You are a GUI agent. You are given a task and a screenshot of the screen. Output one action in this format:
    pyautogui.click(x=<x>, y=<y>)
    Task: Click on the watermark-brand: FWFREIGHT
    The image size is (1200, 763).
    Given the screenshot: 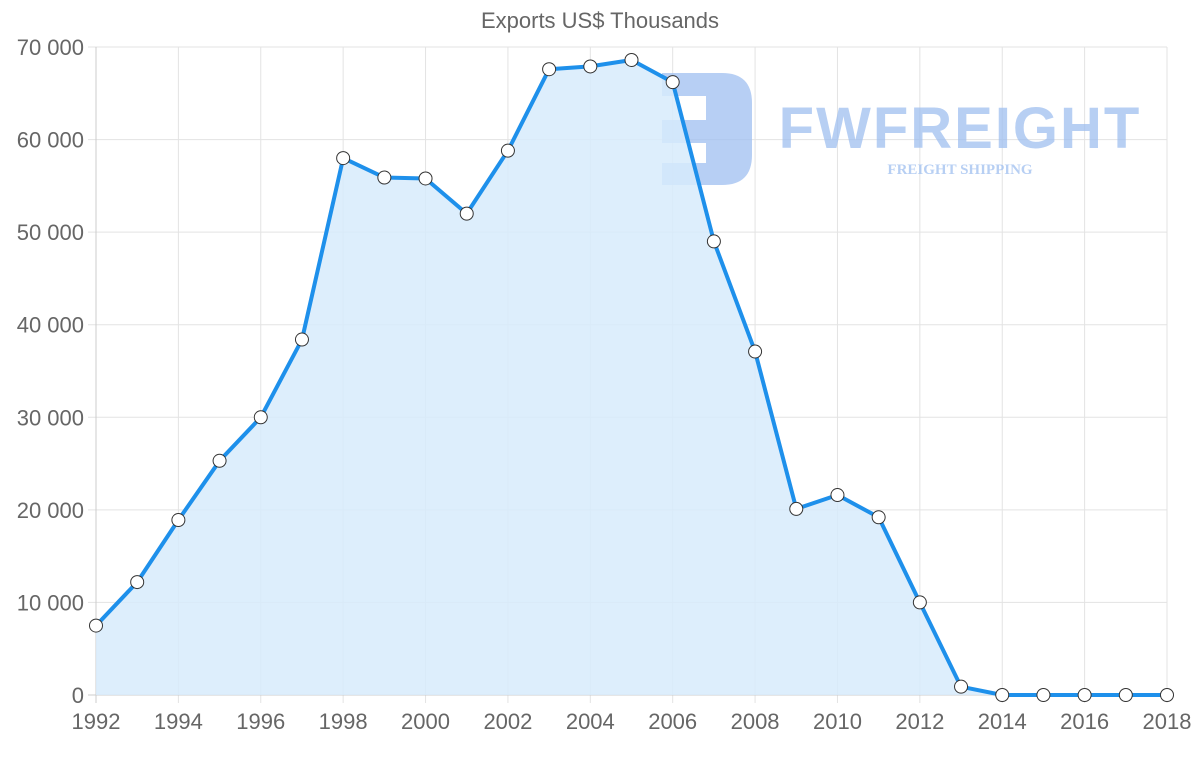 What is the action you would take?
    pyautogui.click(x=960, y=128)
    